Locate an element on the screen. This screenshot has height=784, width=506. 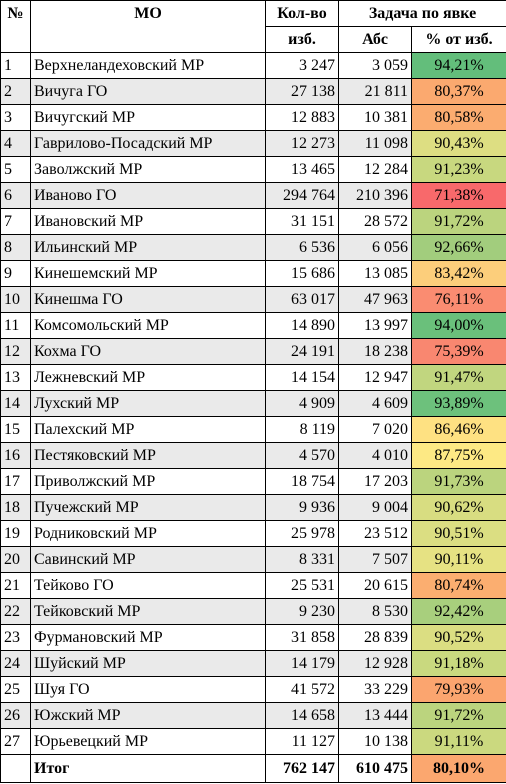
table-row: 1 Верхнеландеховский МР 3 247 3 059 94,21% is located at coordinates (253, 65).